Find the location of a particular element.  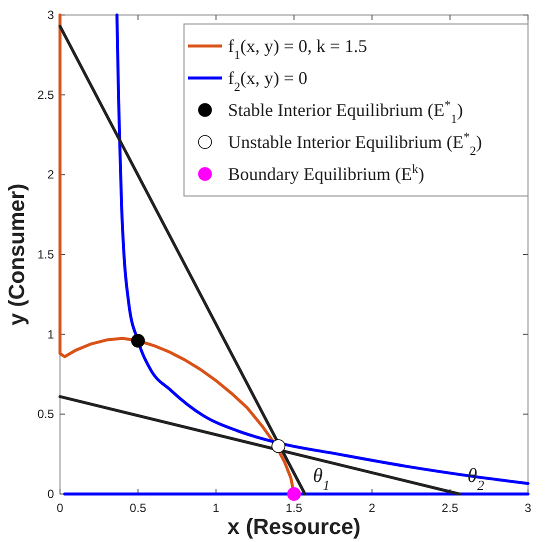

legend-label: f$_{2}$(x, y) = 0 is located at coordinates (268, 81).